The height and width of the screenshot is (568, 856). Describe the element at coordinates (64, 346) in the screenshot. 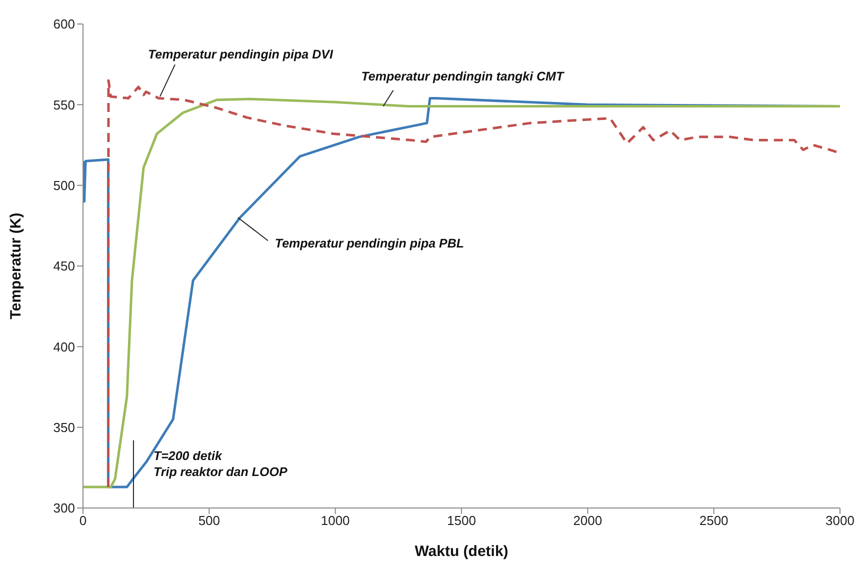

I see `y-tick-label: 400` at that location.